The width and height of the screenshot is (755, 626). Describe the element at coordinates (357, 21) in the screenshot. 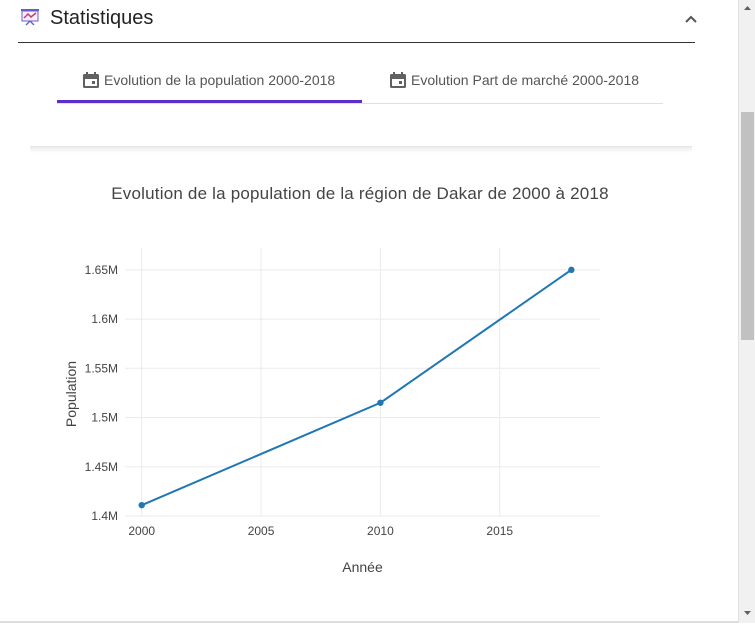

I see `panel-header: Statistiques` at that location.